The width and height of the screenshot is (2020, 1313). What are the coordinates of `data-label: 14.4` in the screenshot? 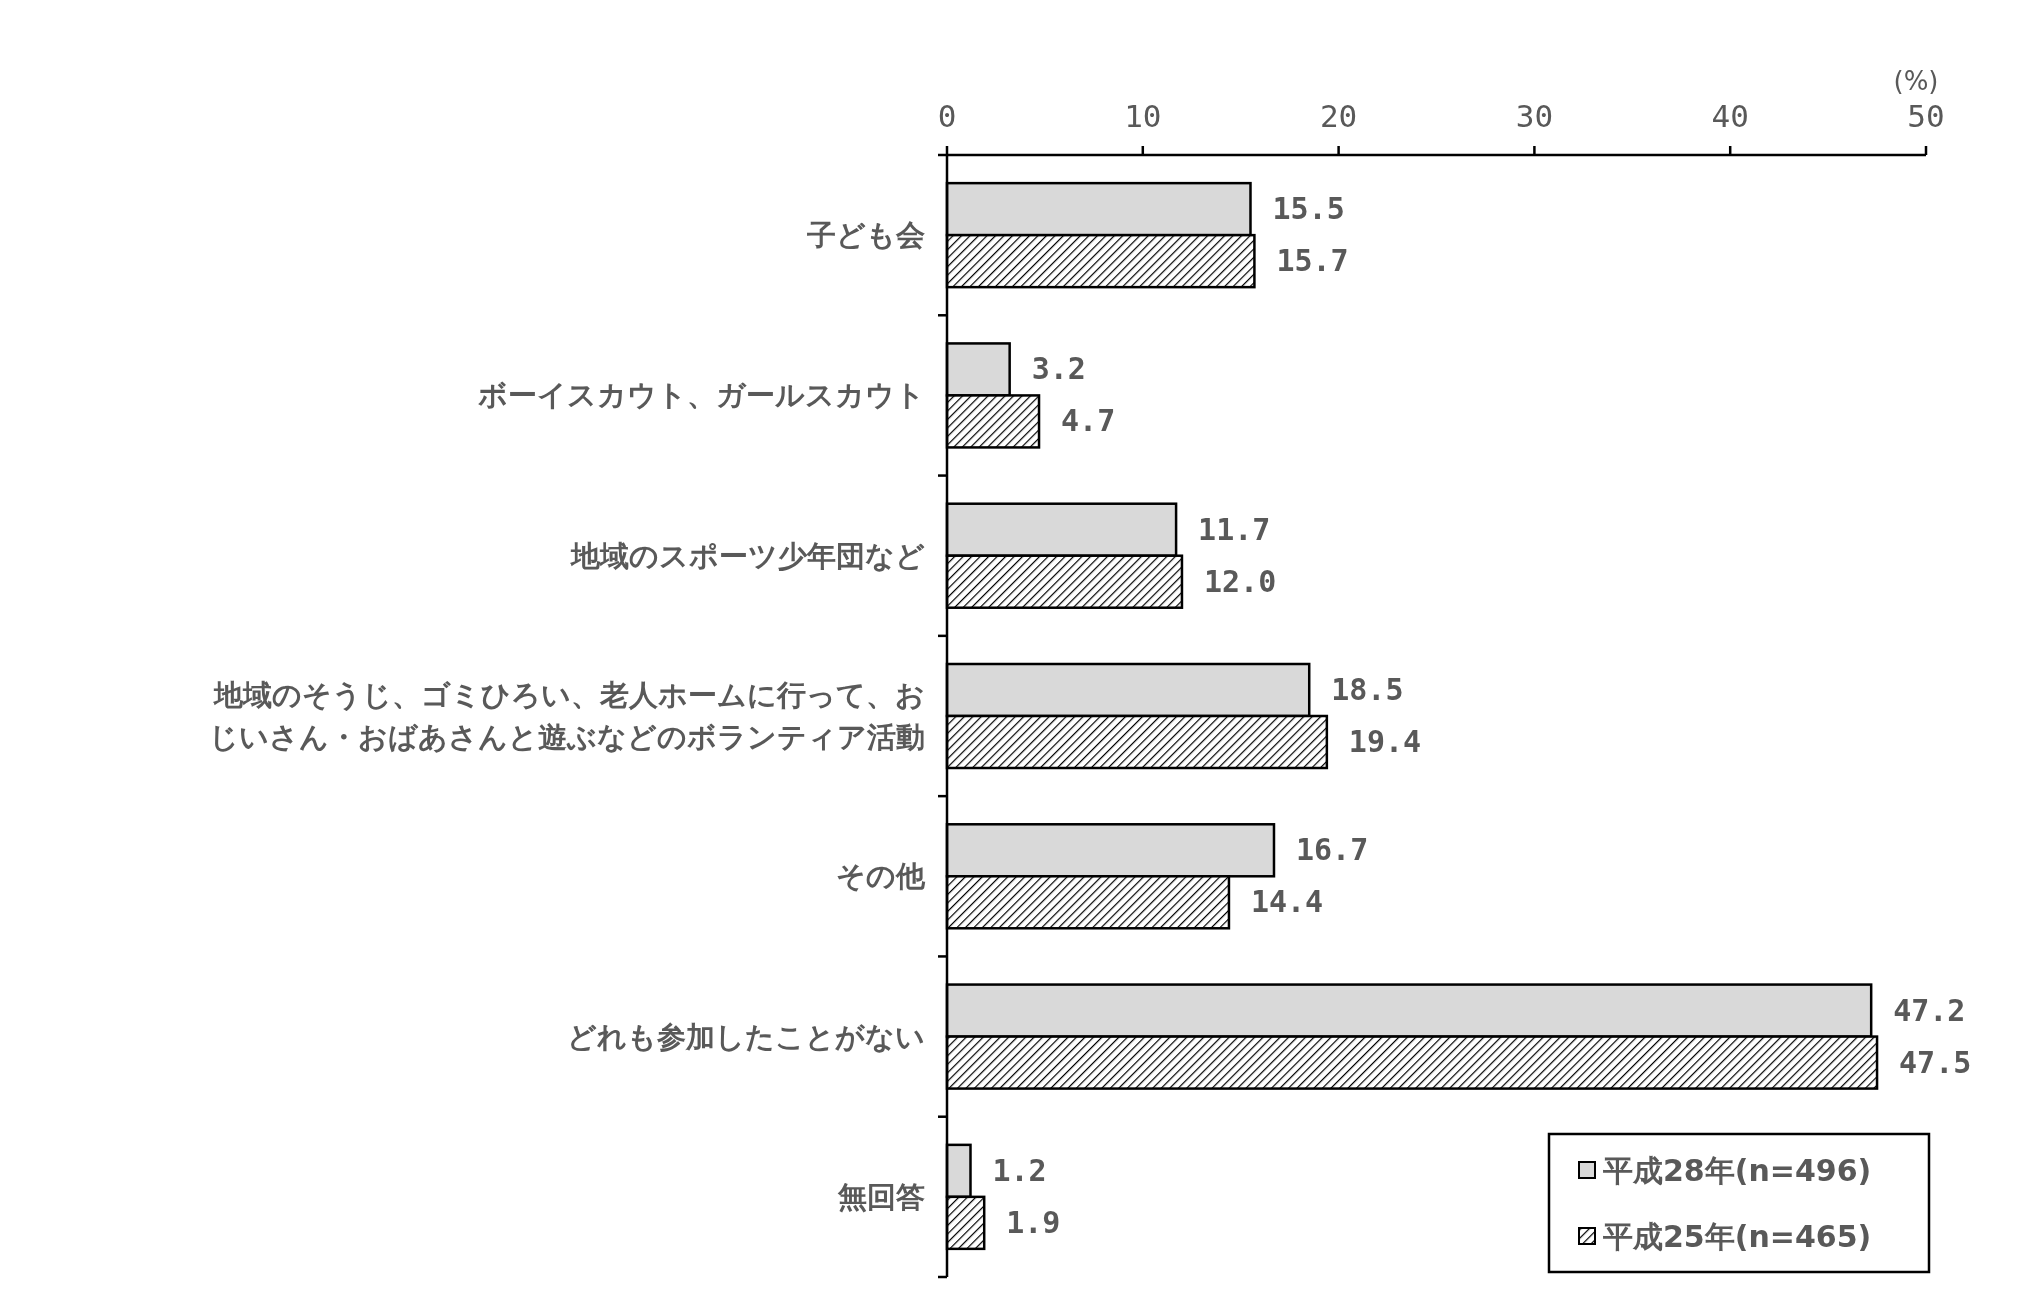 It's located at (1287, 902).